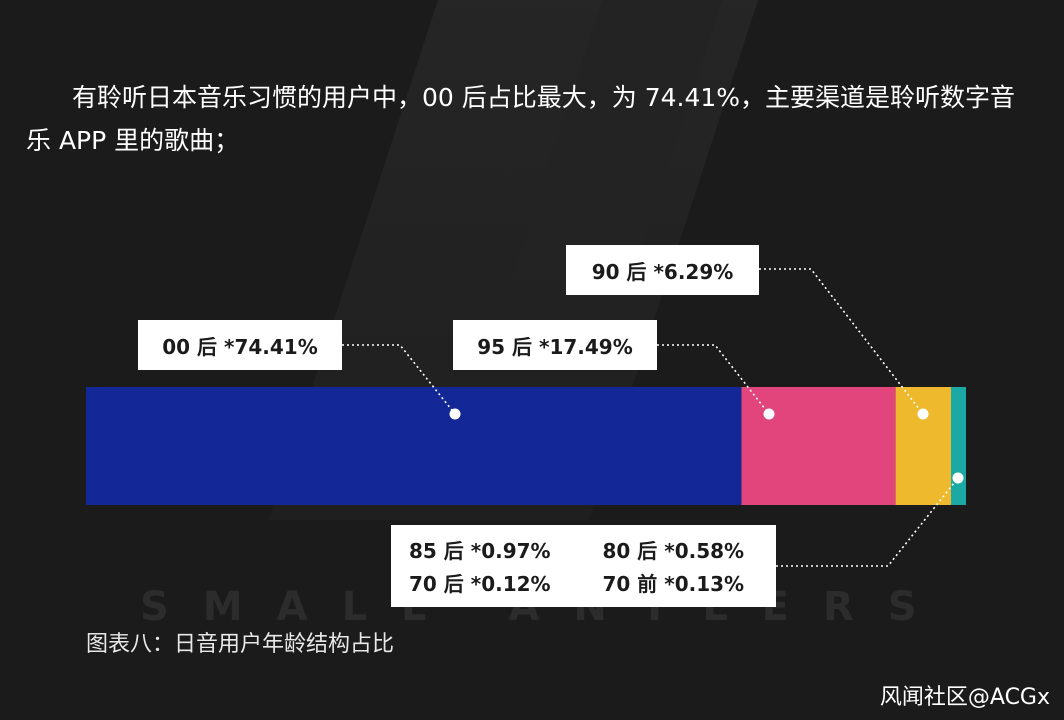  I want to click on label-90-box: 90 后 *6.29%, so click(662, 270).